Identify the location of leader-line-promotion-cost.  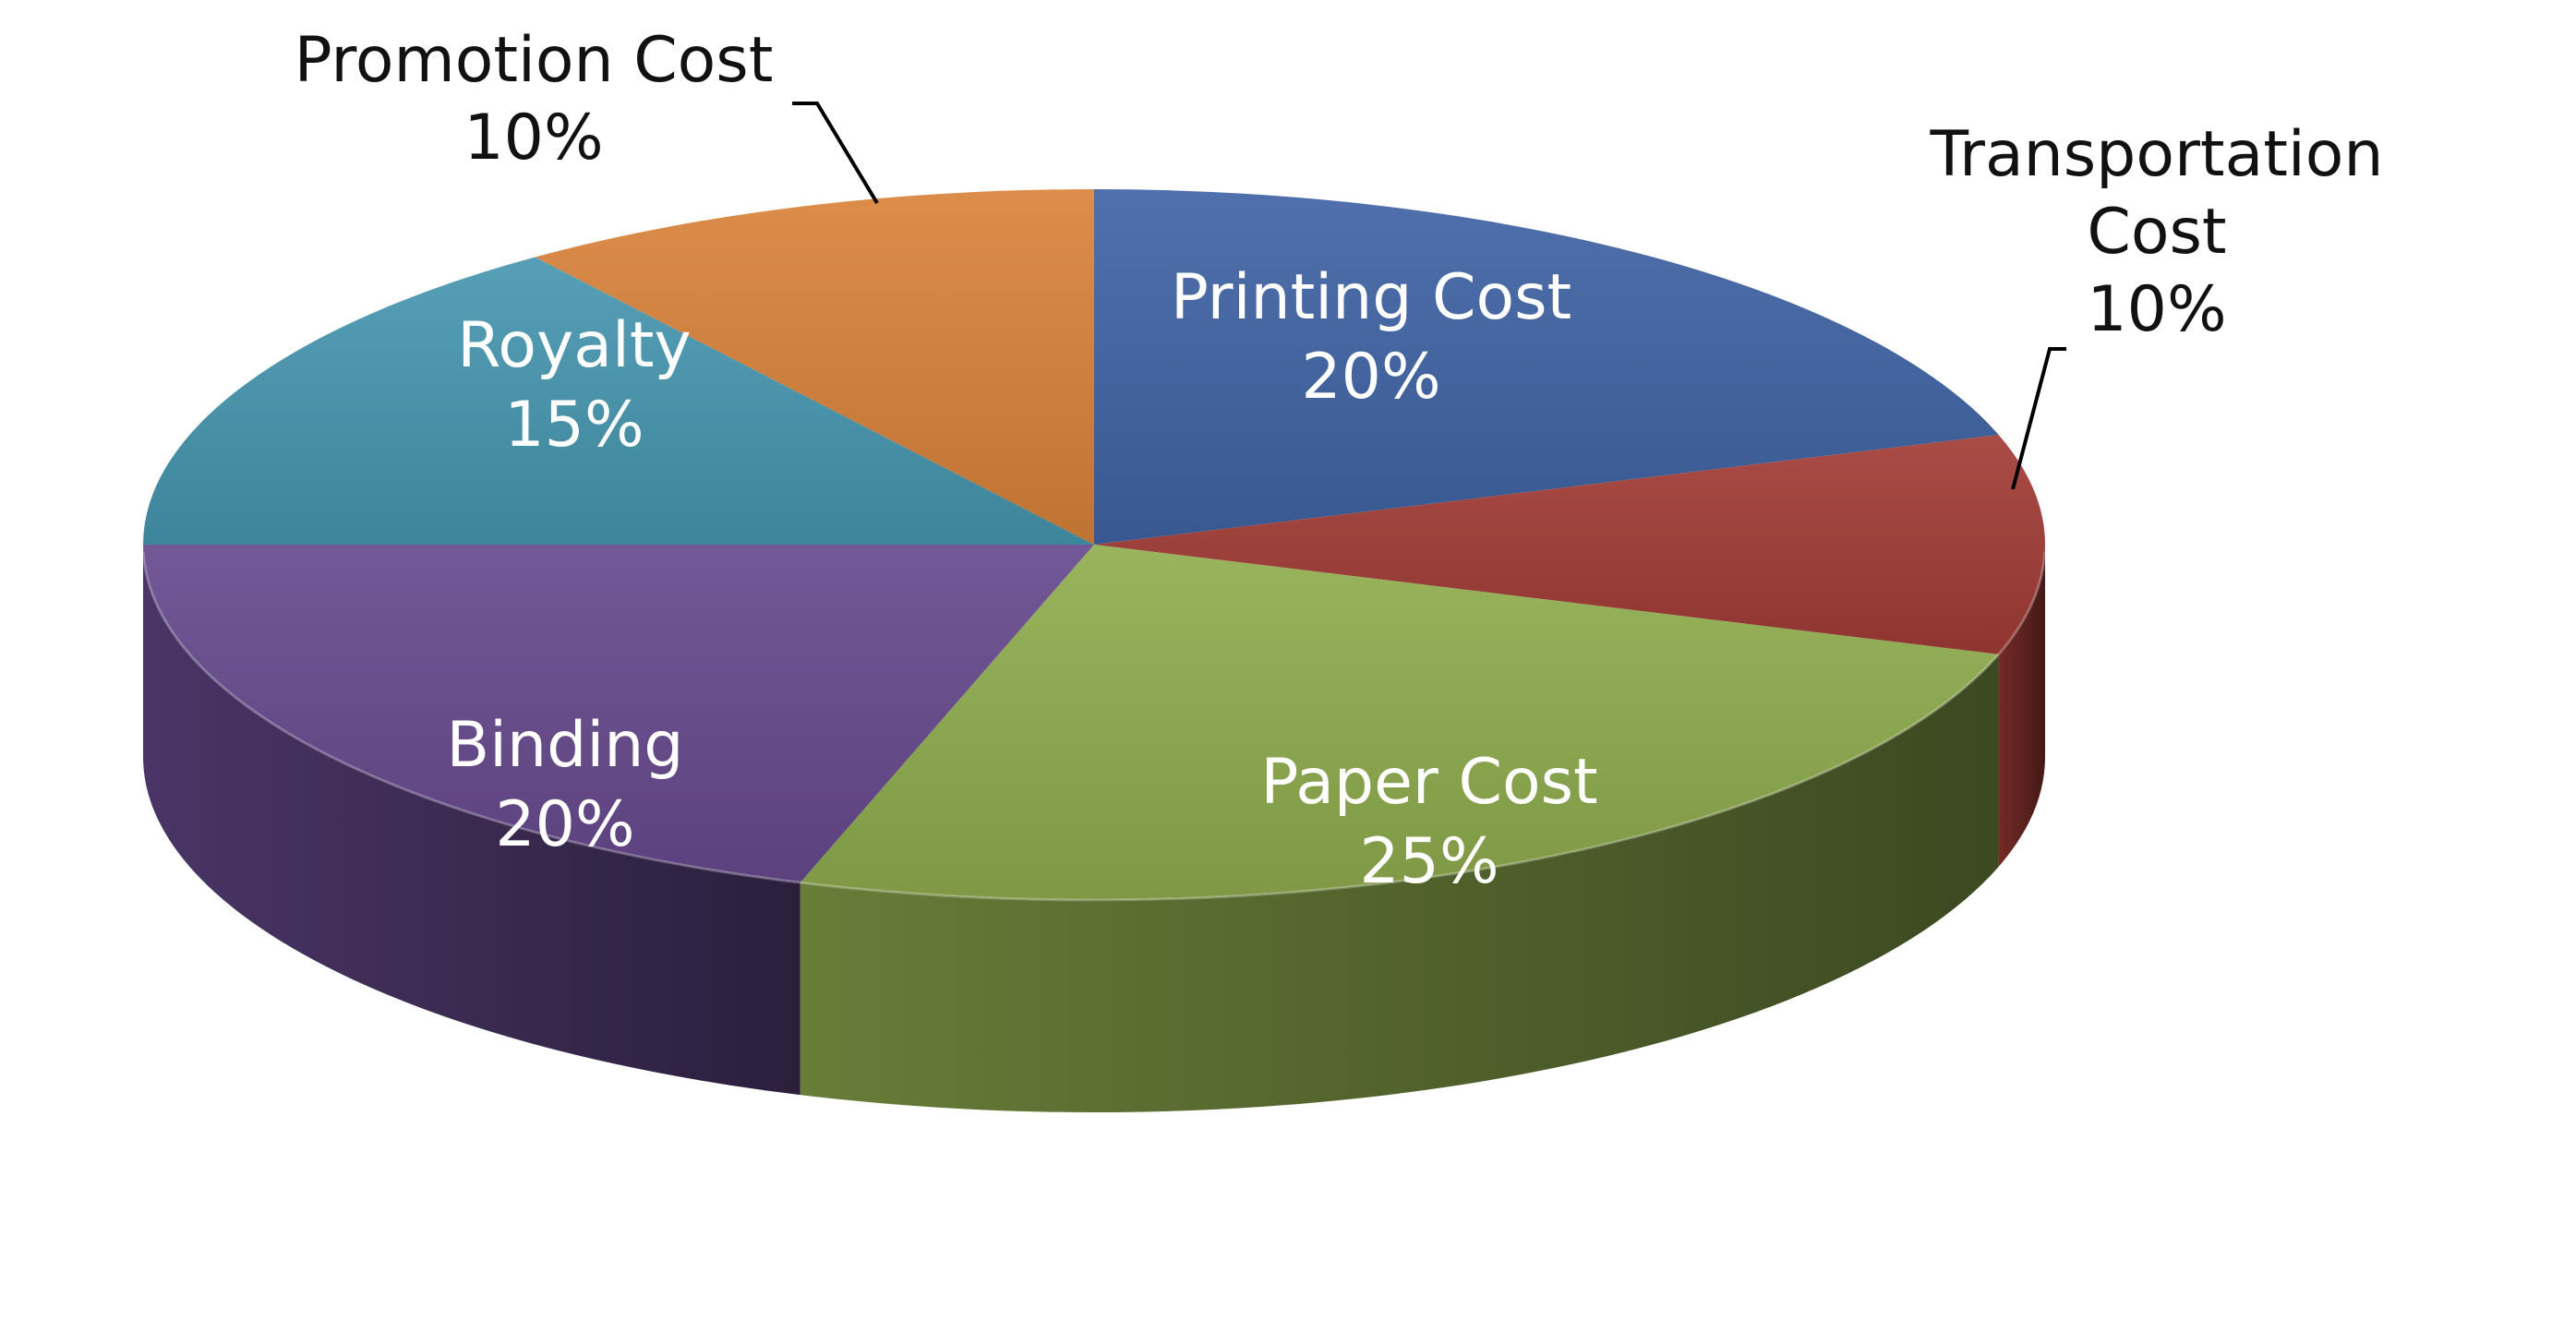
(835, 153).